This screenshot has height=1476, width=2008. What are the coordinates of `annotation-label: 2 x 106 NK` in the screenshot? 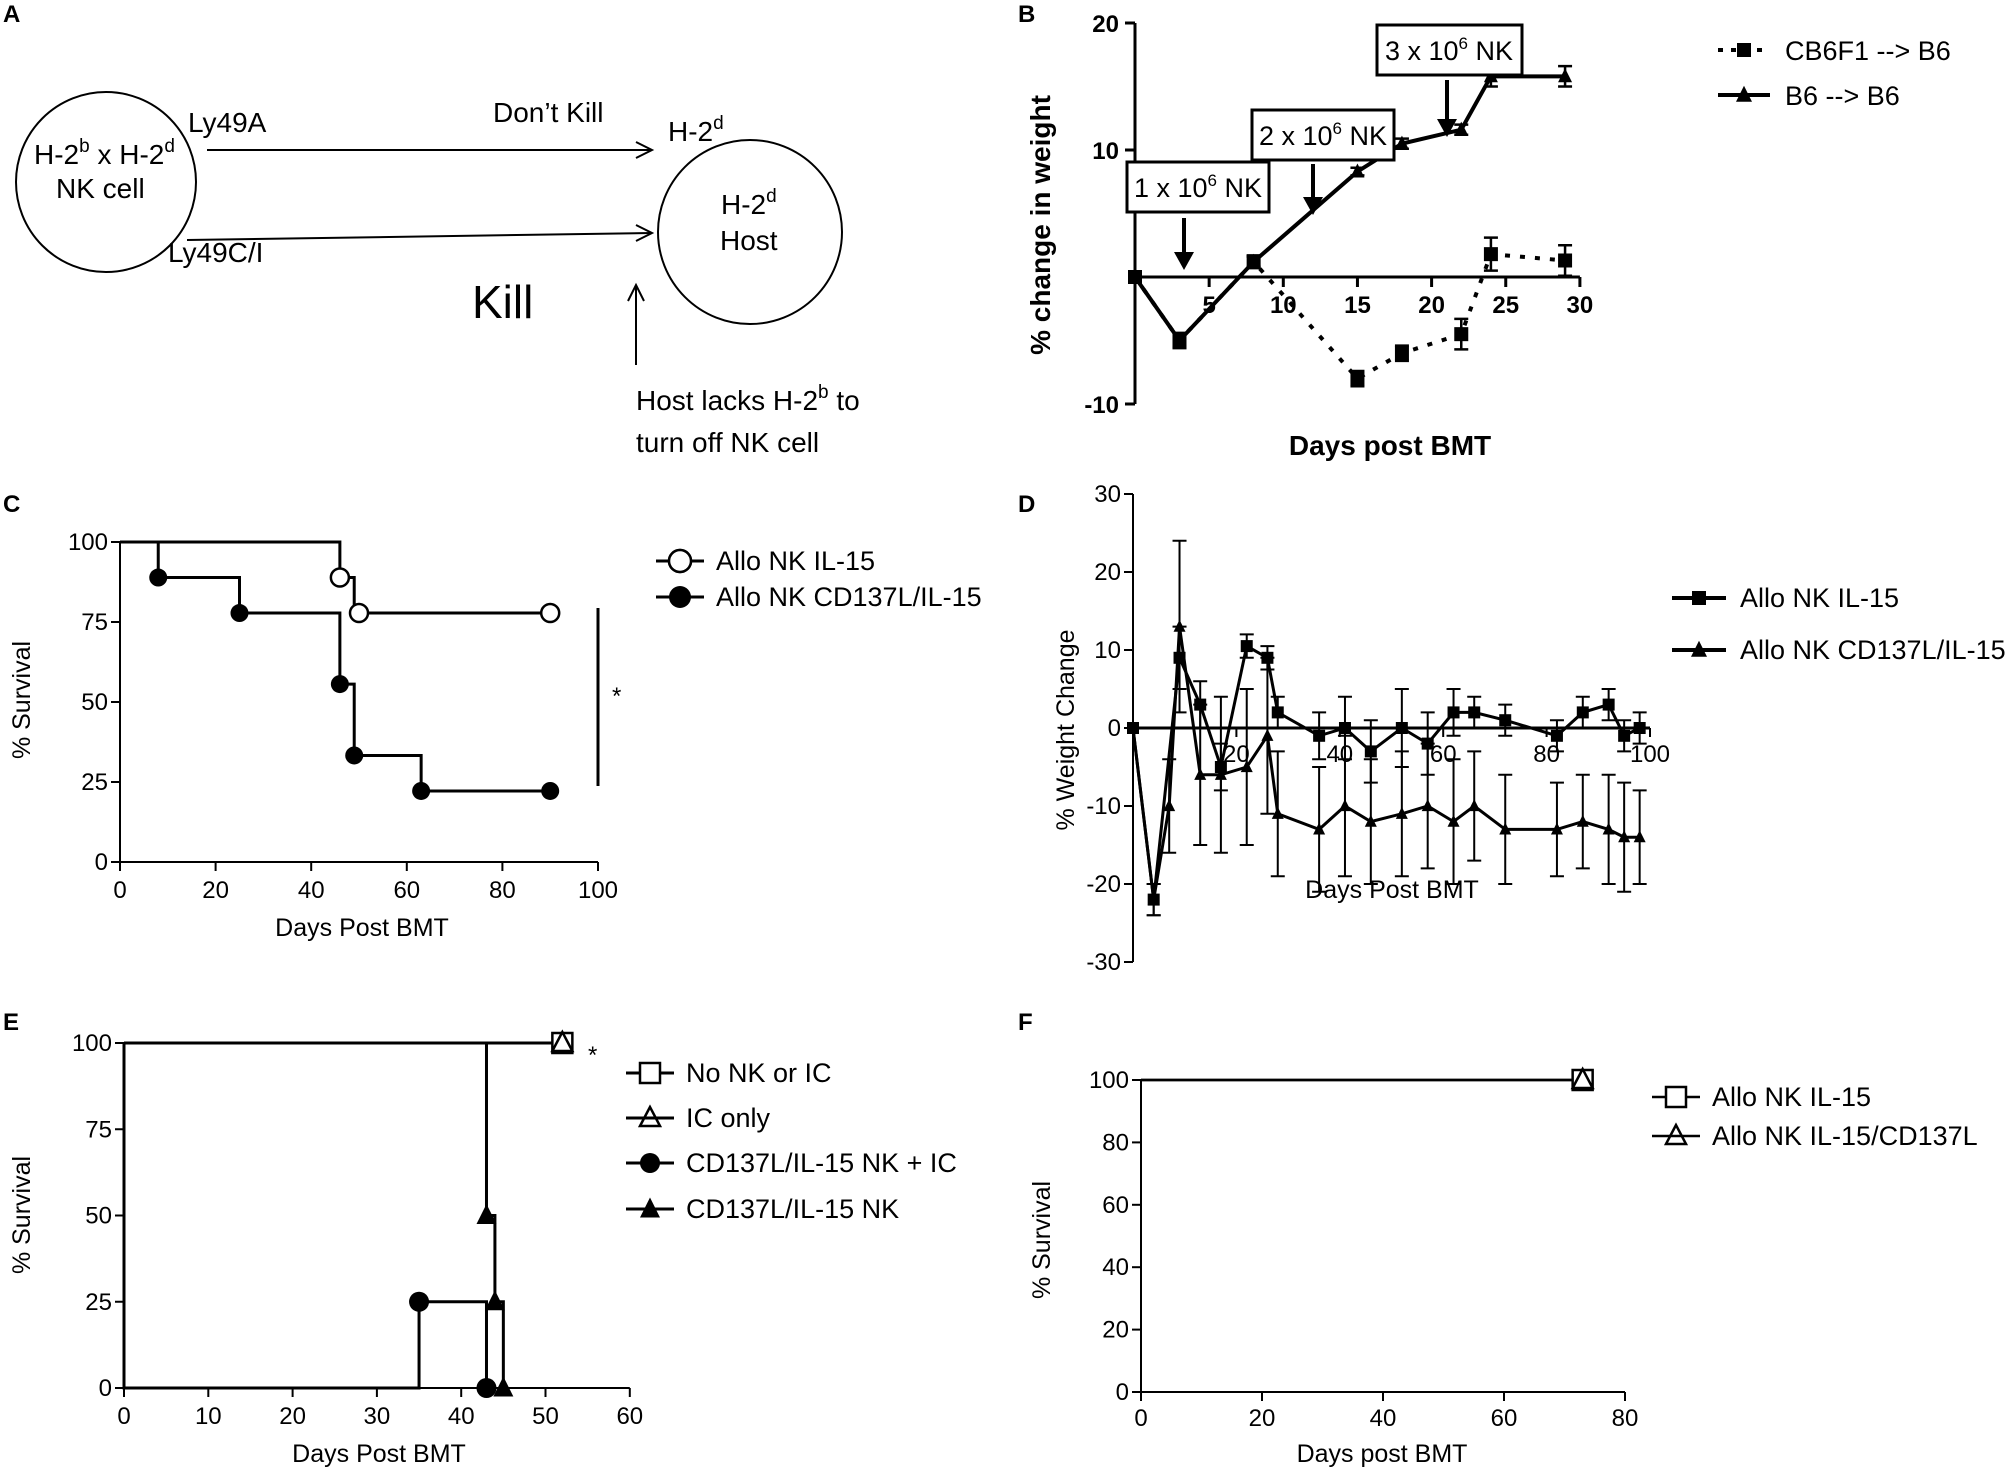 It's located at (1323, 135).